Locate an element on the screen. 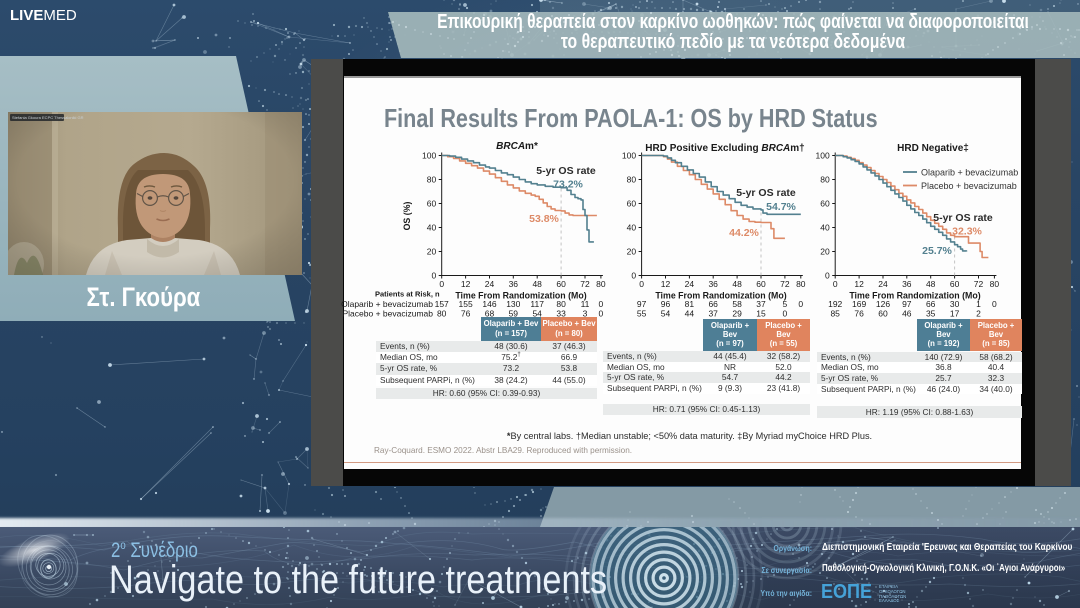 The image size is (1080, 608). svg-text: Patients at Risk, n is located at coordinates (407, 294).